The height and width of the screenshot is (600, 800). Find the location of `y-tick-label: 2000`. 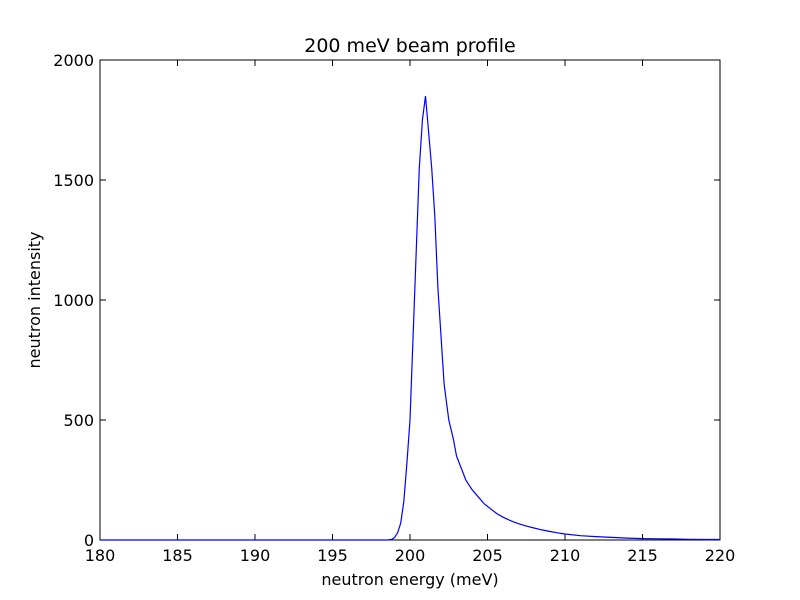

y-tick-label: 2000 is located at coordinates (73, 60).